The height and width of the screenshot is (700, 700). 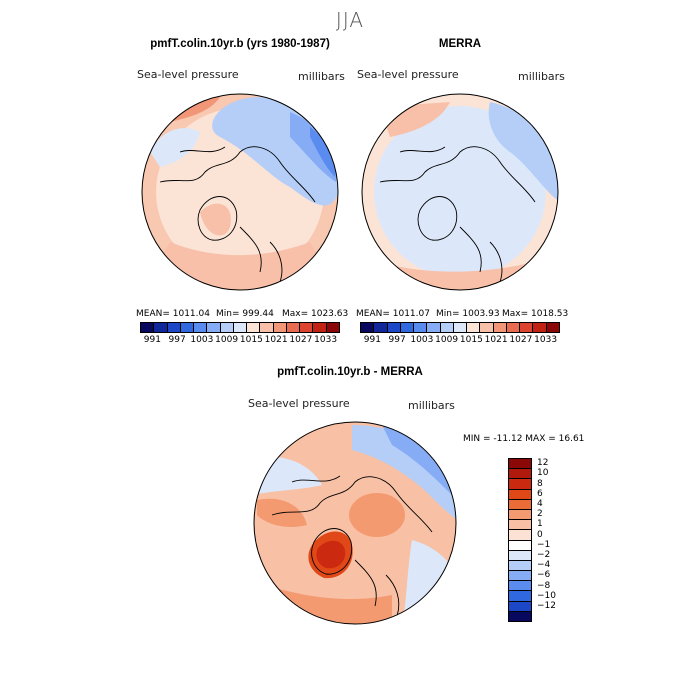 What do you see at coordinates (393, 314) in the screenshot?
I see `panel2-mean: MEAN= 1011.07` at bounding box center [393, 314].